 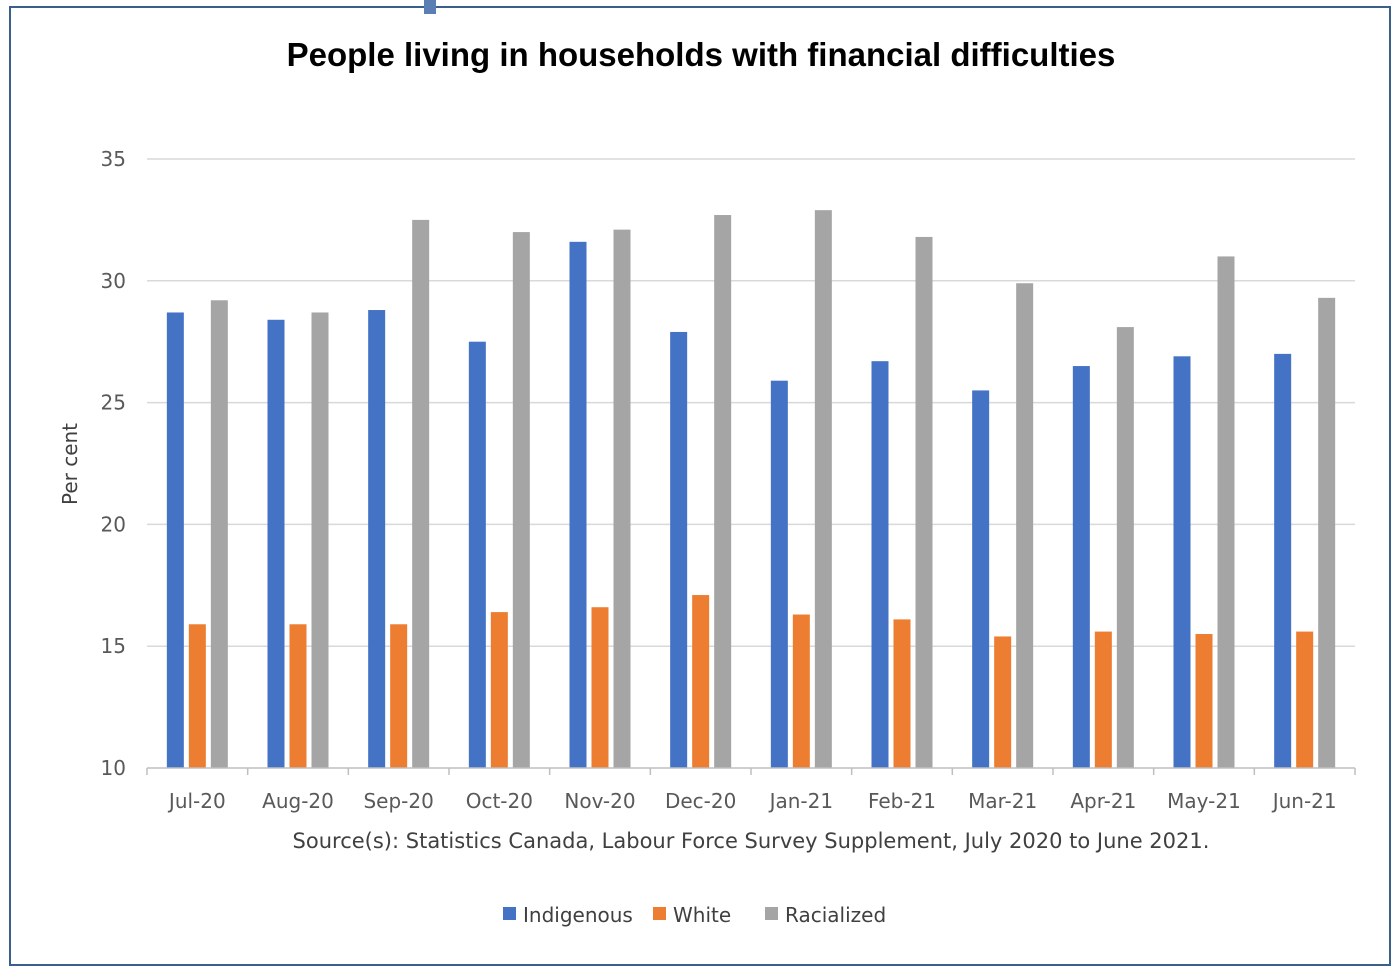 I want to click on legend-label-racialized: Racialized, so click(x=835, y=915).